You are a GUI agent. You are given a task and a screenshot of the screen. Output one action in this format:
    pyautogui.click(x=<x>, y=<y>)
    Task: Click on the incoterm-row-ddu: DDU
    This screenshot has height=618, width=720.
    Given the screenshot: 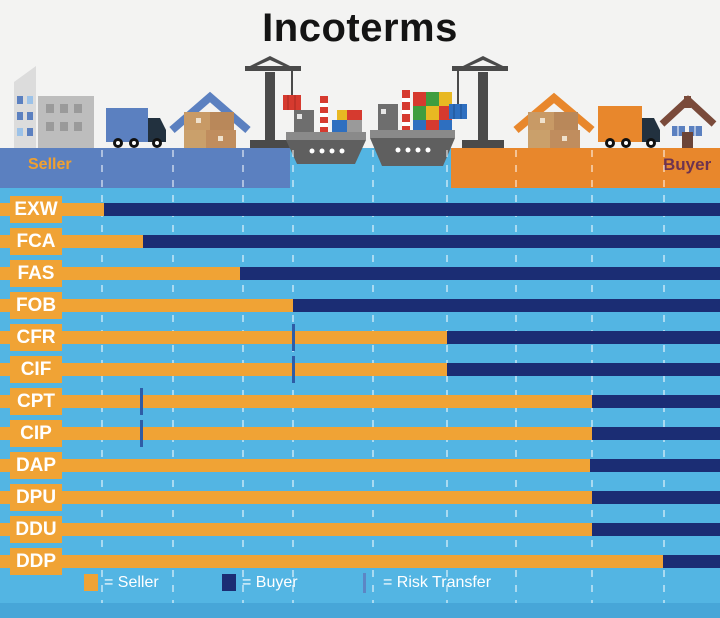 What is the action you would take?
    pyautogui.click(x=360, y=529)
    